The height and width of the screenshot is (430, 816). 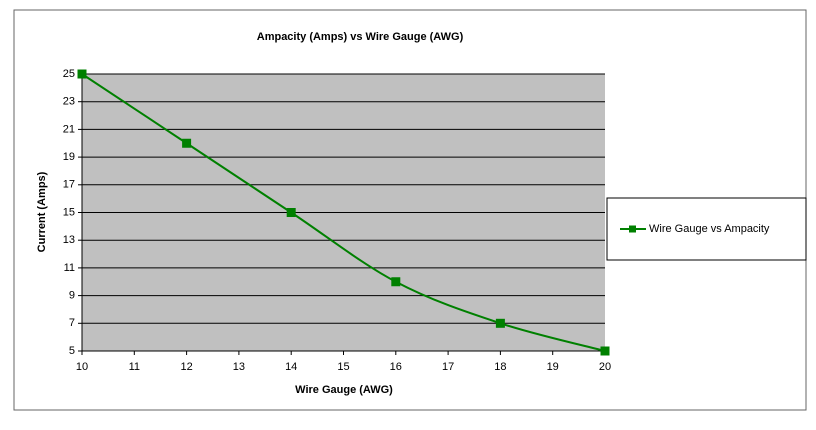 What do you see at coordinates (396, 367) in the screenshot?
I see `x-tick-label: 16` at bounding box center [396, 367].